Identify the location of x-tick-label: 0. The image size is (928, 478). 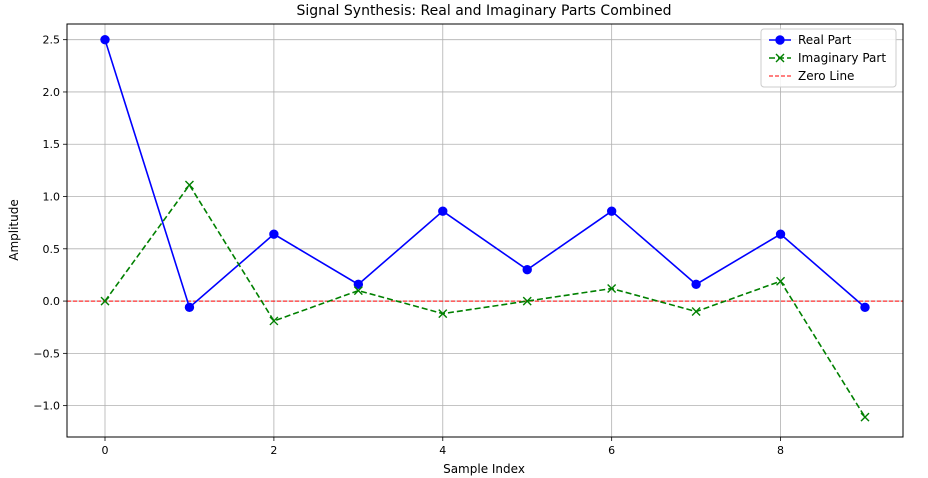
(105, 450).